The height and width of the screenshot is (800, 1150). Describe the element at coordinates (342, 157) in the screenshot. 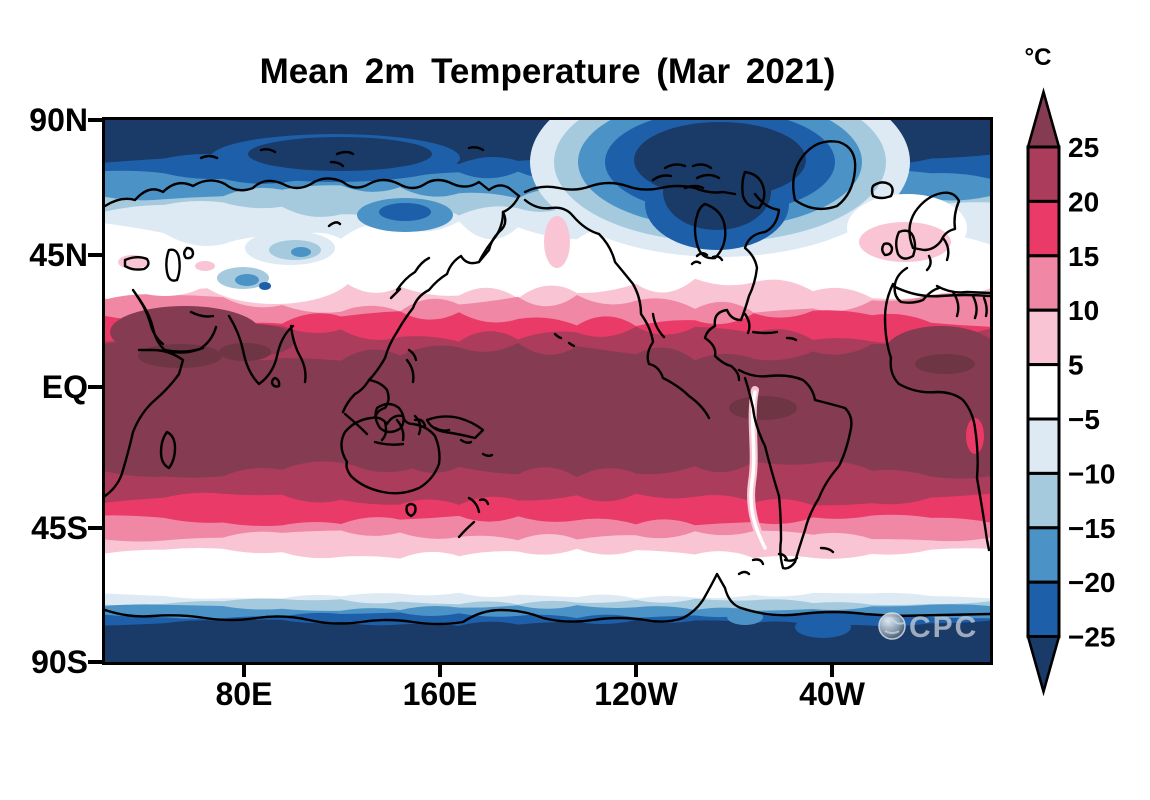

I see `coastline-arctic-islands` at that location.